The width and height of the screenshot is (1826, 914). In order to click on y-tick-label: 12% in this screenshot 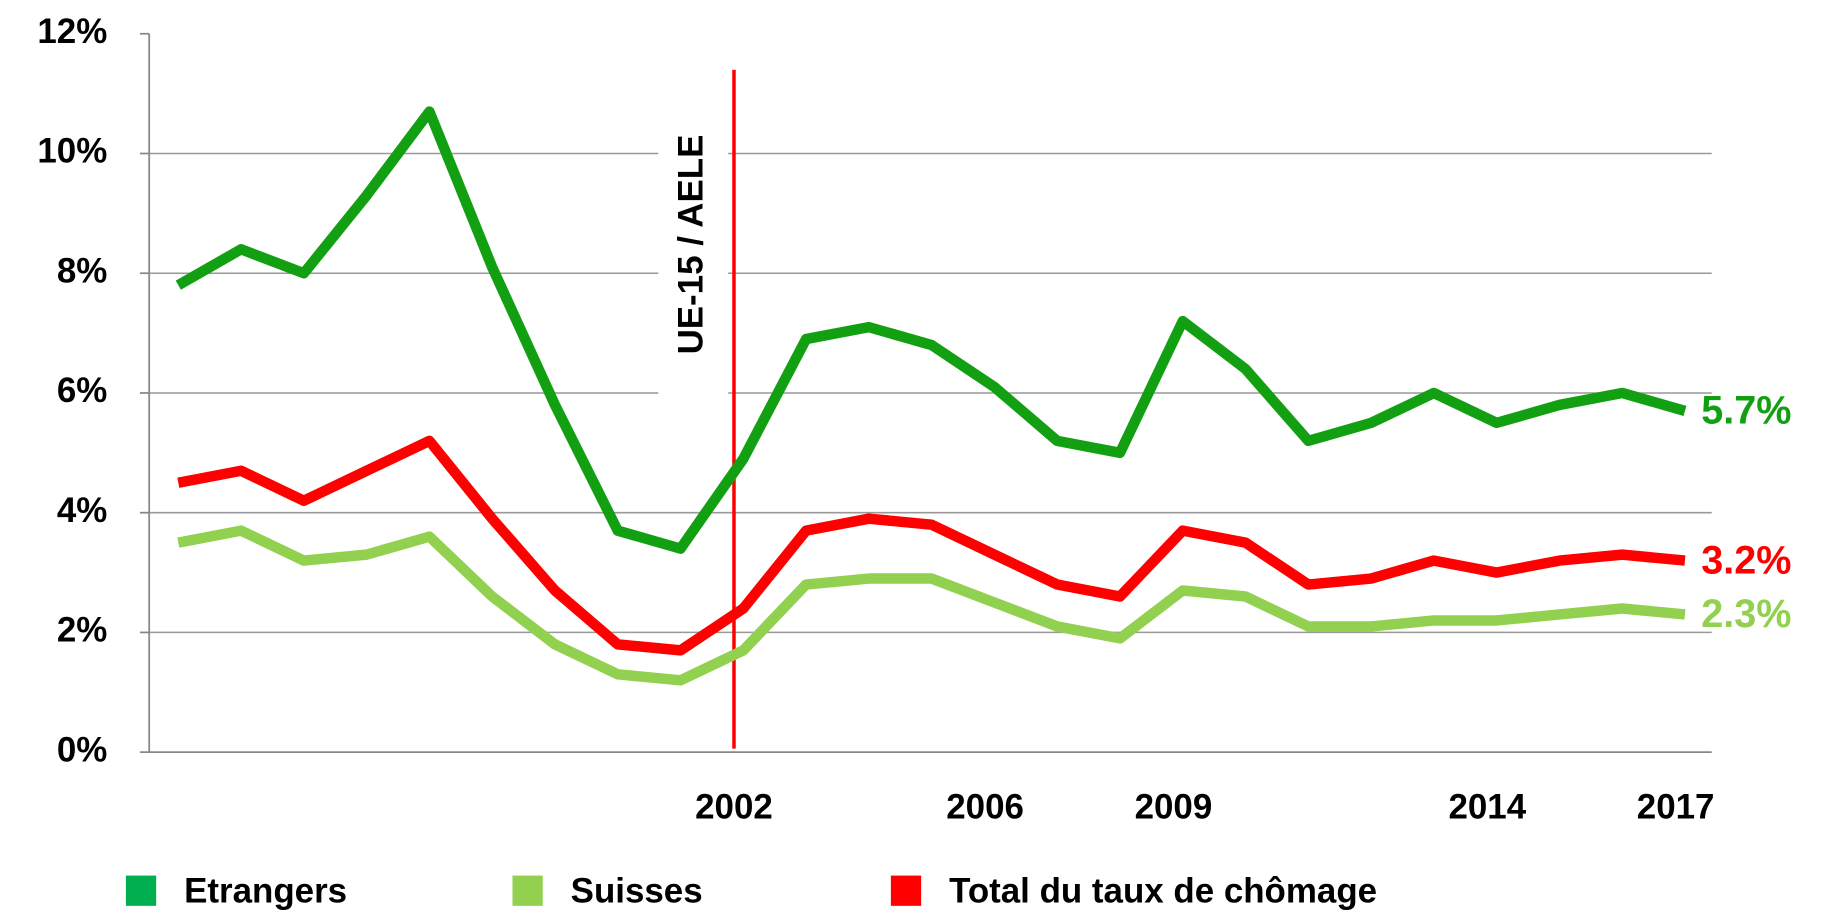, I will do `click(72, 31)`.